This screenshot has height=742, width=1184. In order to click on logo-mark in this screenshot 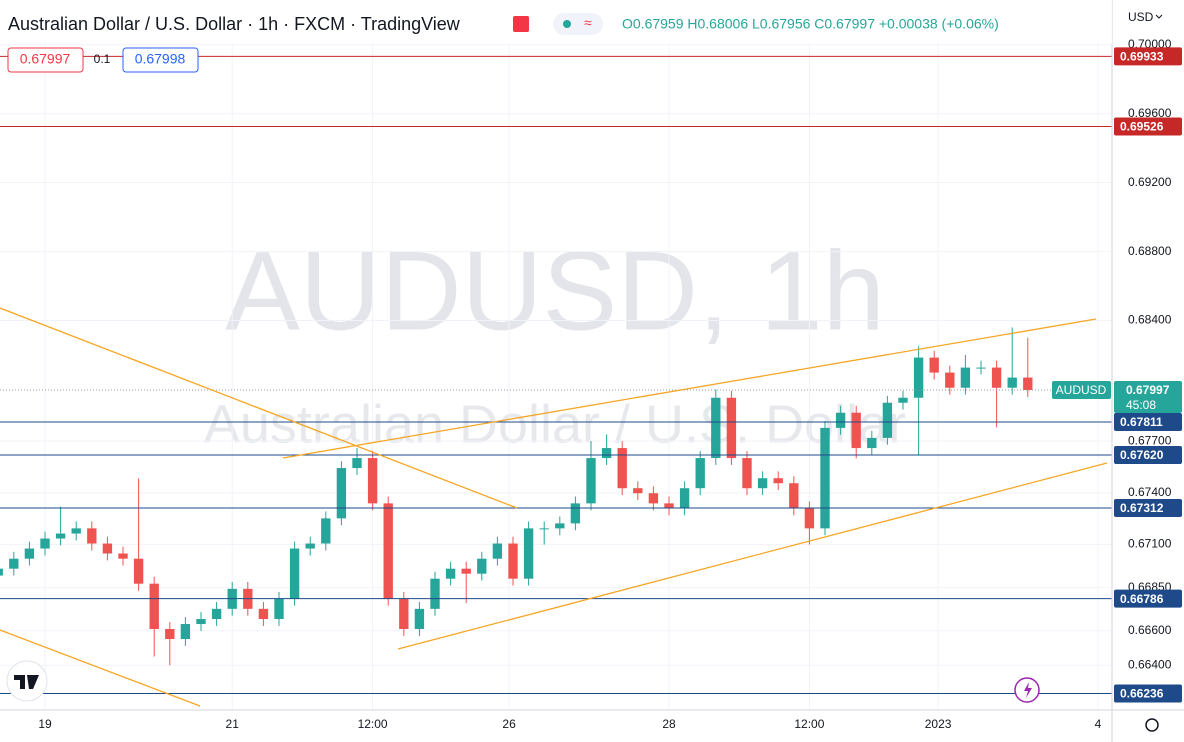, I will do `click(26, 682)`.